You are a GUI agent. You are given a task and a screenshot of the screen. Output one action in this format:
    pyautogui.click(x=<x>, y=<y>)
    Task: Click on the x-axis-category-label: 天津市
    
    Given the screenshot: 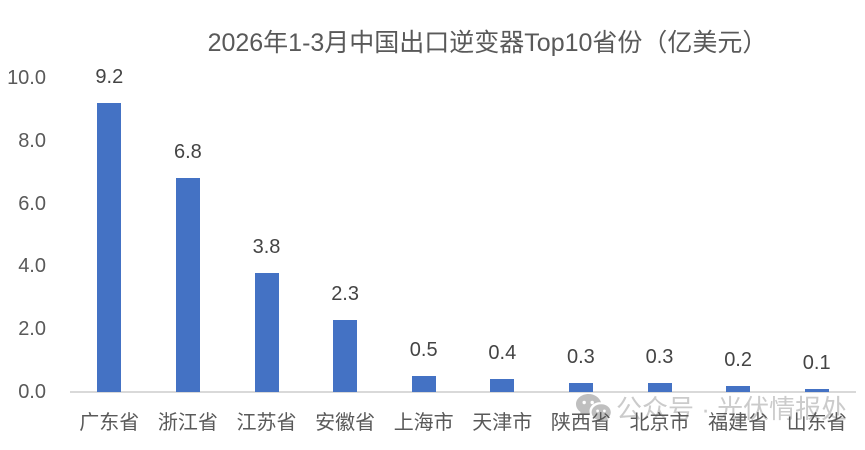 What is the action you would take?
    pyautogui.click(x=502, y=423)
    